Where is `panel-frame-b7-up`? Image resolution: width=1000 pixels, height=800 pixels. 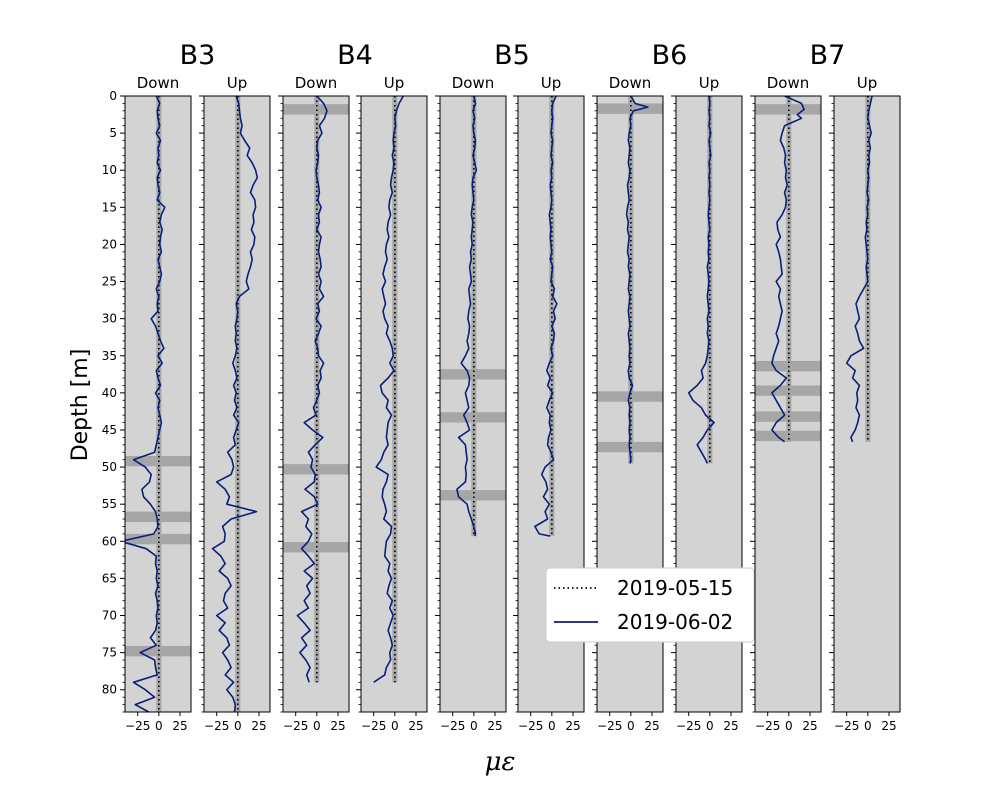
panel-frame-b7-up is located at coordinates (867, 404).